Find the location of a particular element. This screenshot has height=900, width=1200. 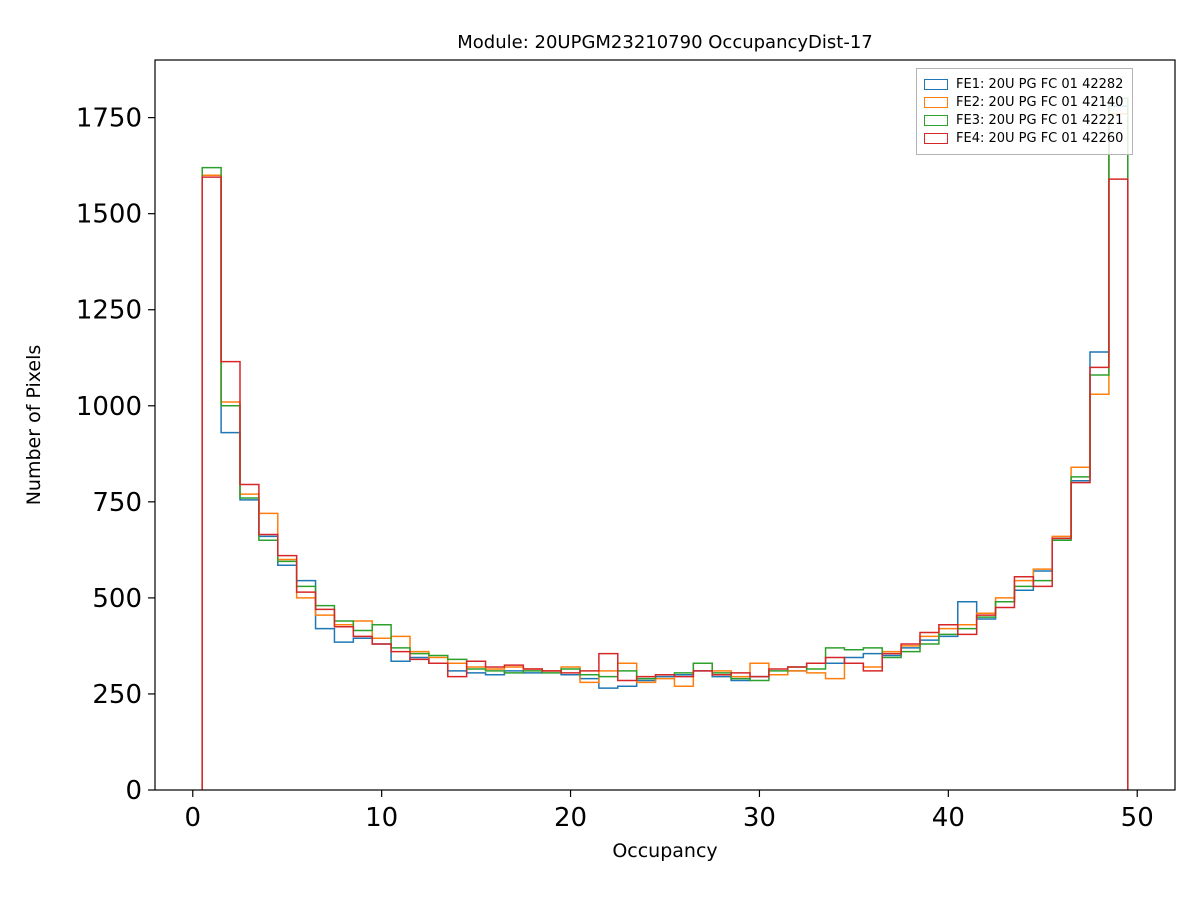

x-tick-label: 30 is located at coordinates (759, 818).